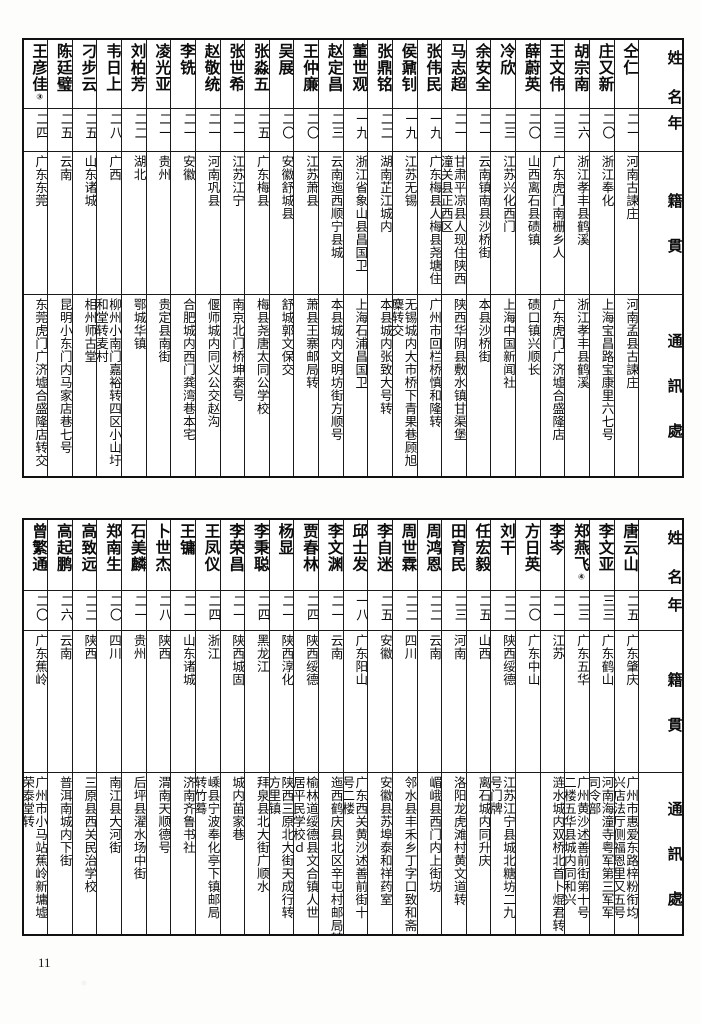 The width and height of the screenshot is (701, 1024). I want to click on address-text: 江苏江宁县城北糖坊二九号门牌, so click(503, 848).